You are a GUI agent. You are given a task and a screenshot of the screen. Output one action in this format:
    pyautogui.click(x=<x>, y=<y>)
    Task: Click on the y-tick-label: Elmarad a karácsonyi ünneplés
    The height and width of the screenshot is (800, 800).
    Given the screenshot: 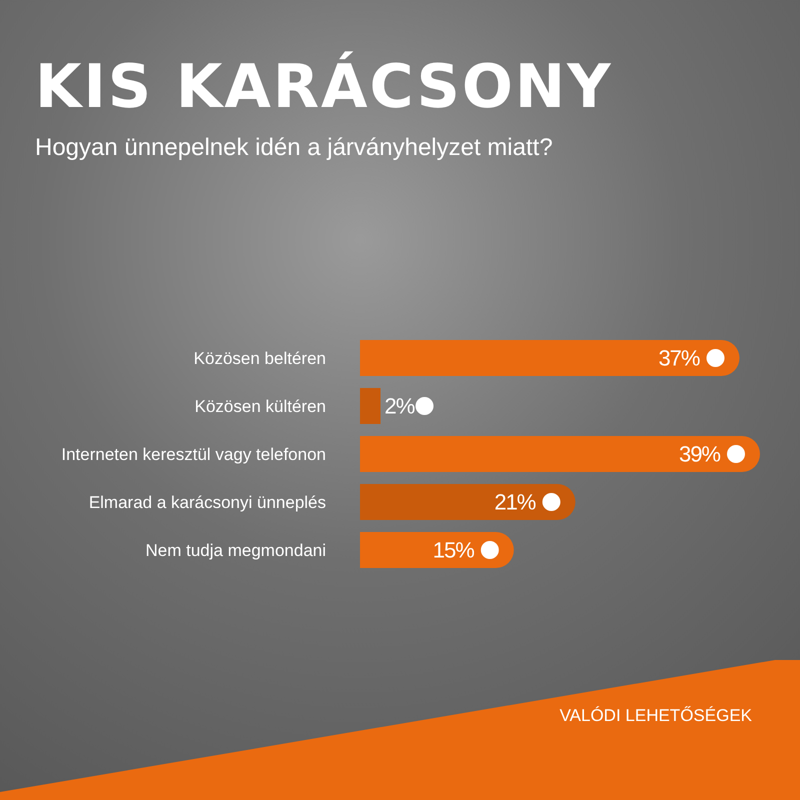 What is the action you would take?
    pyautogui.click(x=207, y=502)
    